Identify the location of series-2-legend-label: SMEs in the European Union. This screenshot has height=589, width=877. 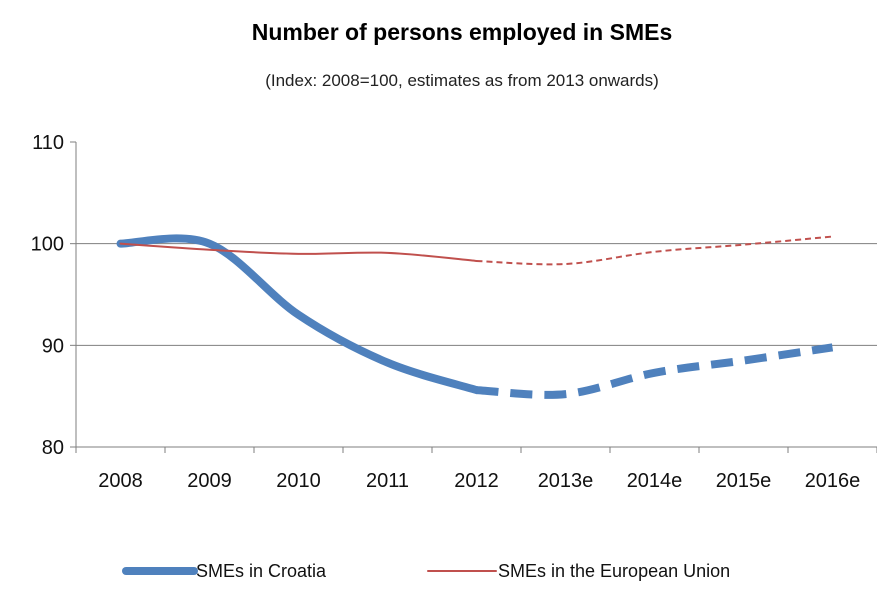
(614, 571).